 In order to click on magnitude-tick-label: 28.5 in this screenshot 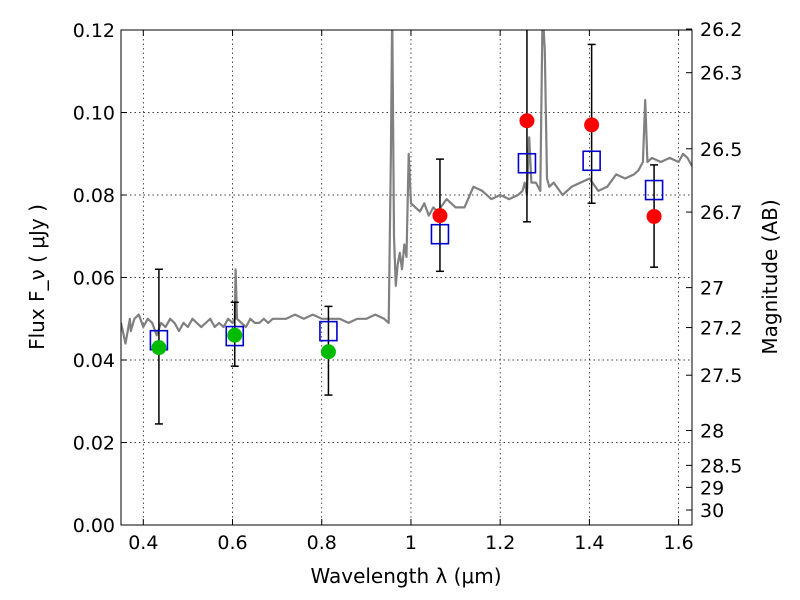, I will do `click(721, 466)`.